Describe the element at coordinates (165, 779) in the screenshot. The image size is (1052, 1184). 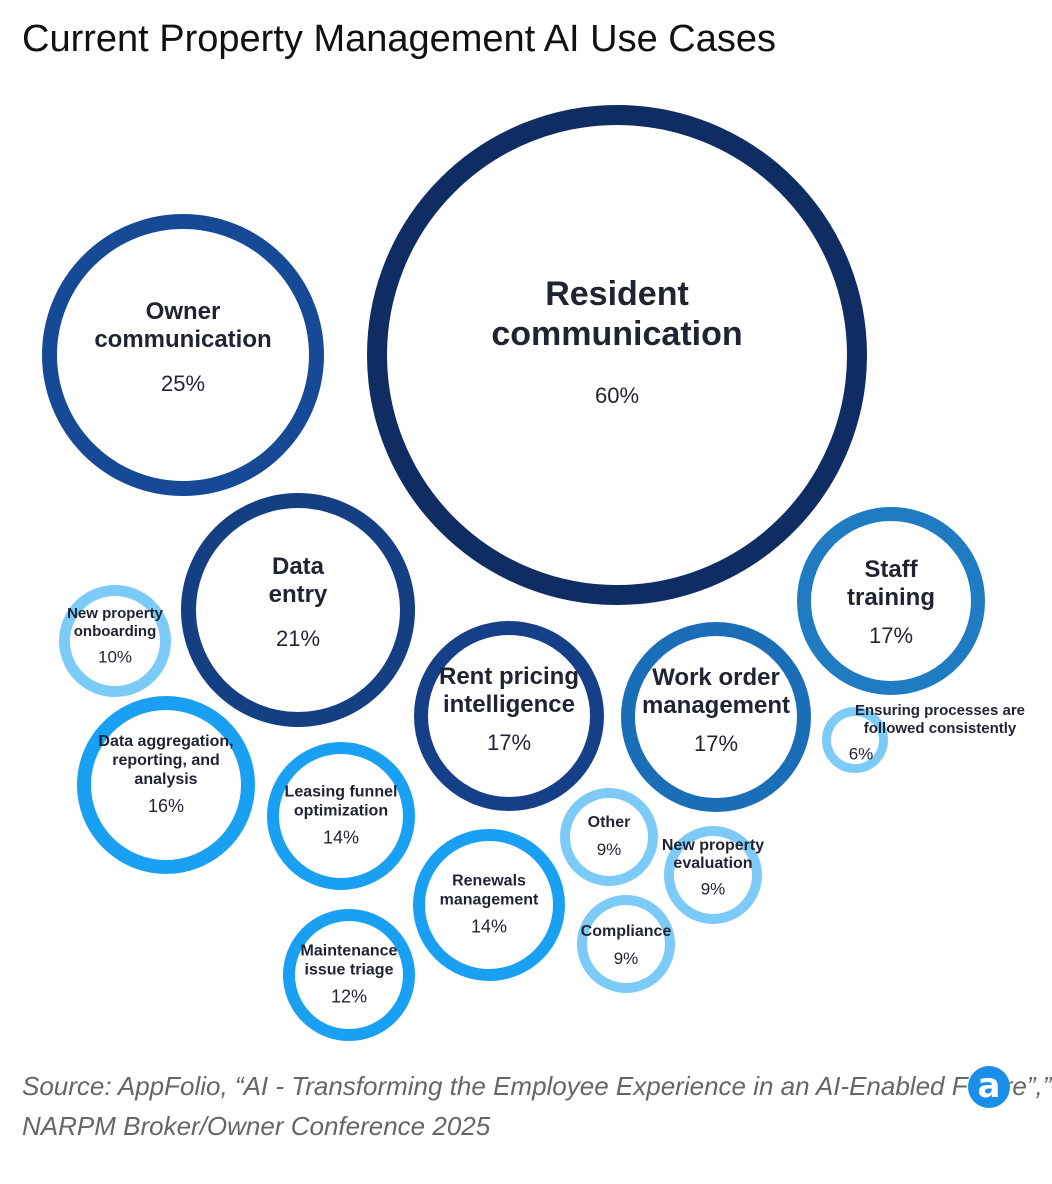
I see `bubble-label: analysis` at that location.